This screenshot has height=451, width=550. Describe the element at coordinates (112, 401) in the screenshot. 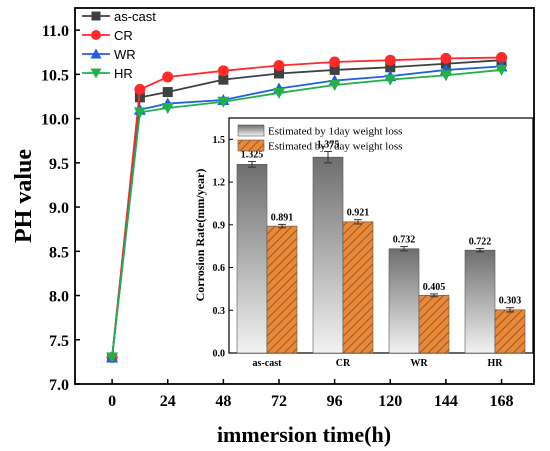

I see `x-tick-label: 0` at that location.